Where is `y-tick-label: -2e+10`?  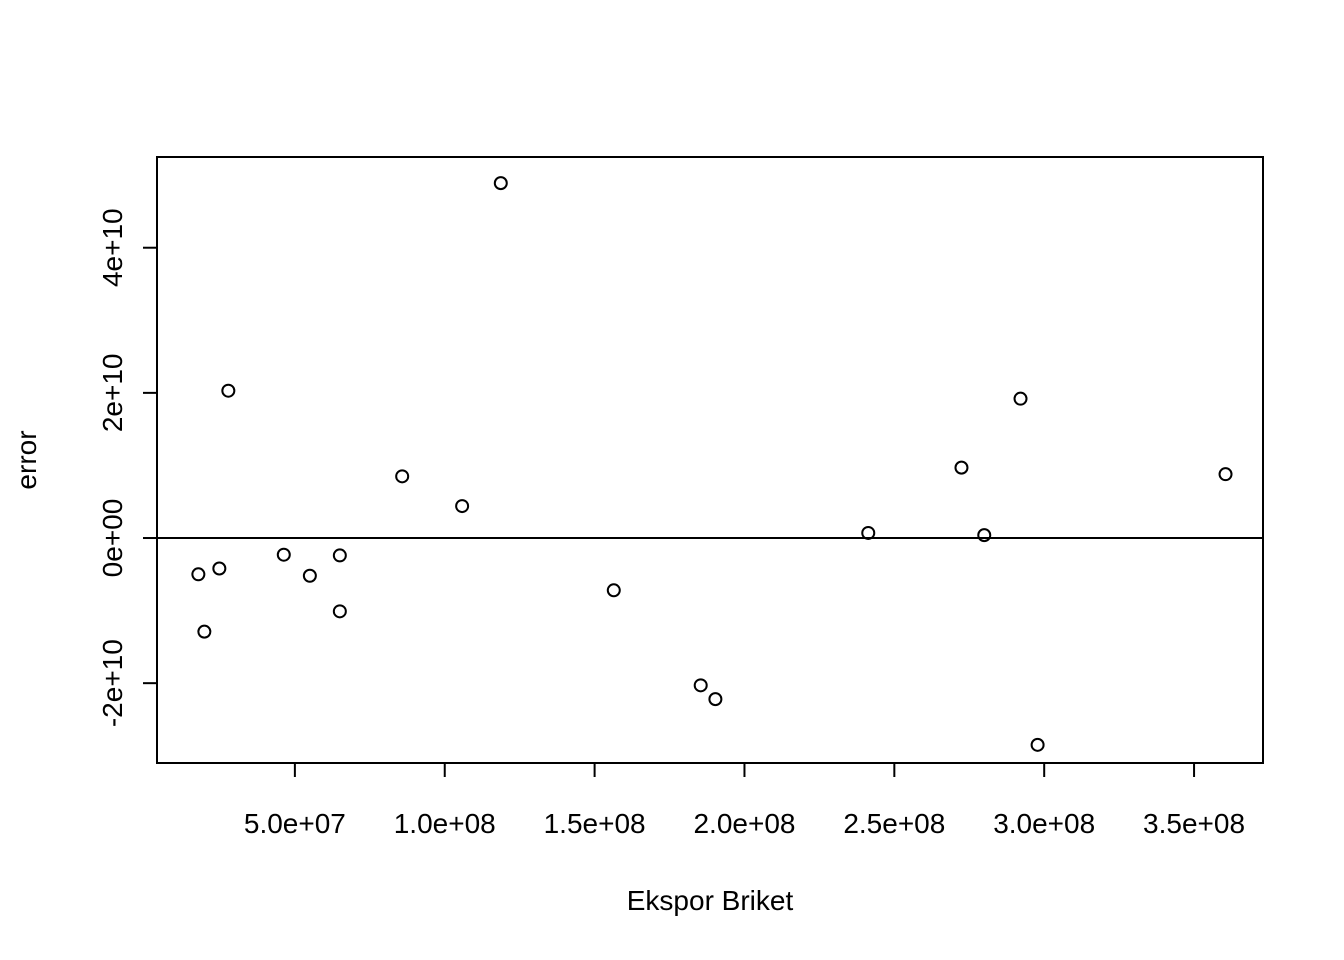
y-tick-label: -2e+10 is located at coordinates (112, 683).